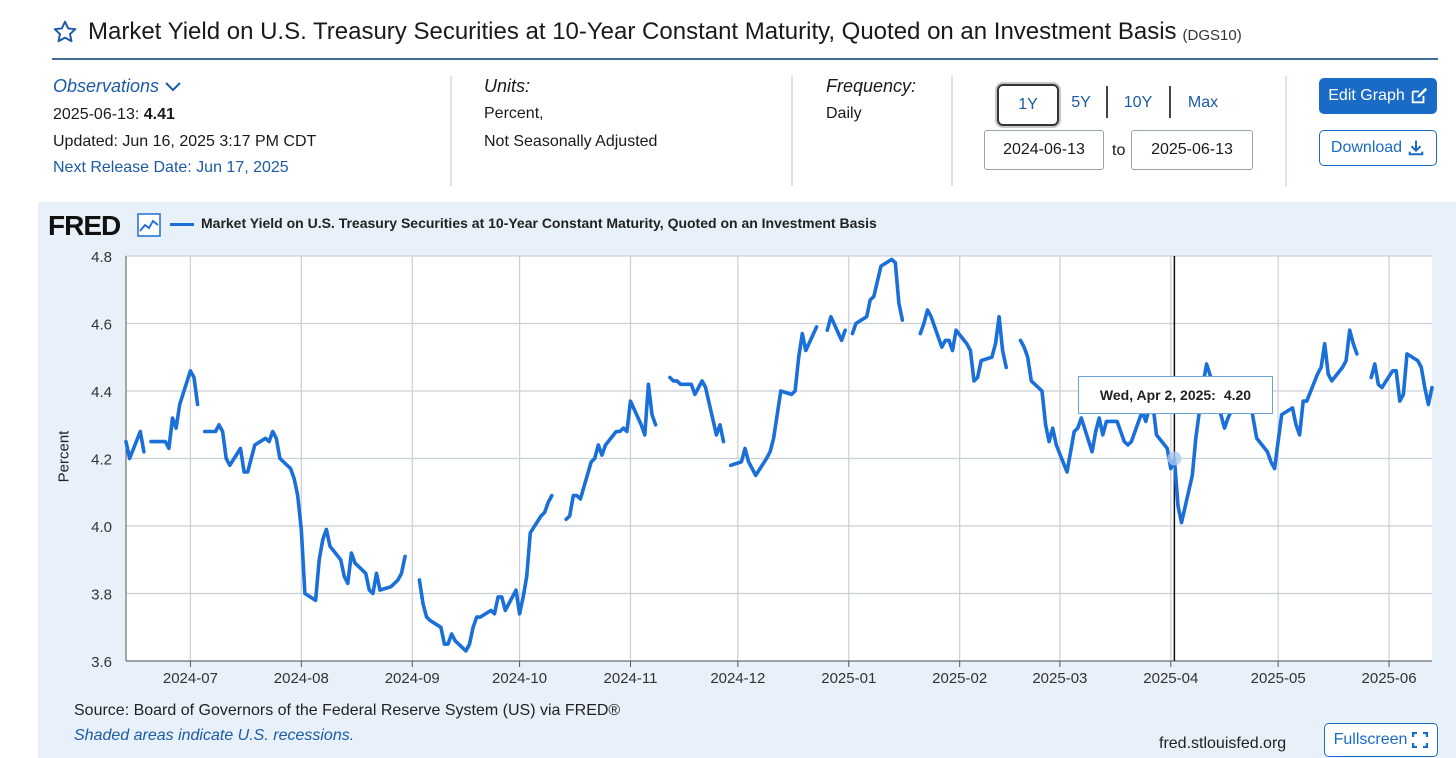 This screenshot has height=758, width=1456. Describe the element at coordinates (1420, 740) in the screenshot. I see `fullscreen-icon` at that location.